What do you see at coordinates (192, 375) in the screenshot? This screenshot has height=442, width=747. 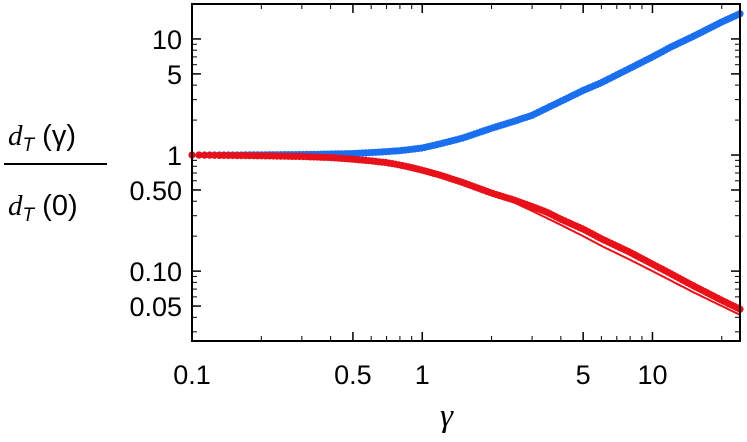 I see `x-tick-label: 0.1` at bounding box center [192, 375].